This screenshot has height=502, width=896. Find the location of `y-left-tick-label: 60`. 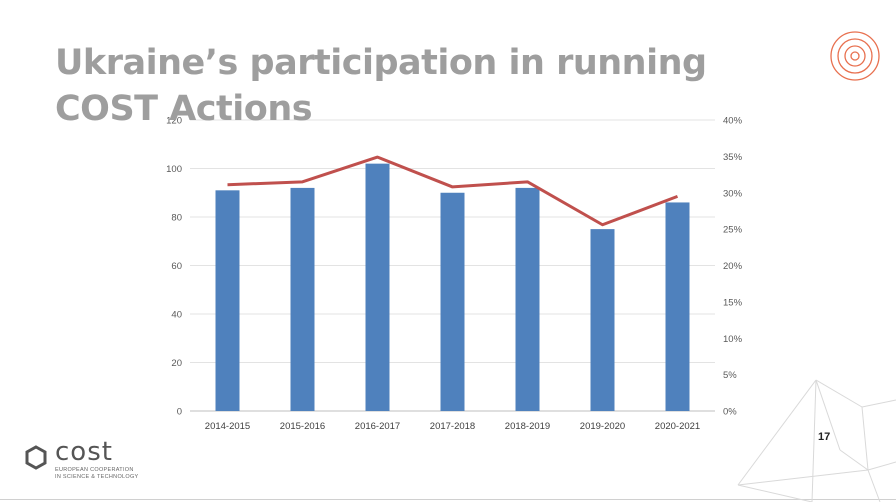

y-left-tick-label: 60 is located at coordinates (176, 266).